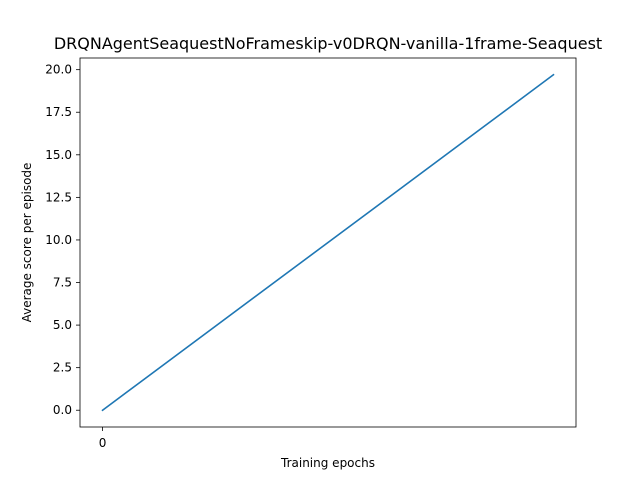 This screenshot has height=480, width=640. What do you see at coordinates (58, 70) in the screenshot?
I see `y-tick-label-9: 20.0` at bounding box center [58, 70].